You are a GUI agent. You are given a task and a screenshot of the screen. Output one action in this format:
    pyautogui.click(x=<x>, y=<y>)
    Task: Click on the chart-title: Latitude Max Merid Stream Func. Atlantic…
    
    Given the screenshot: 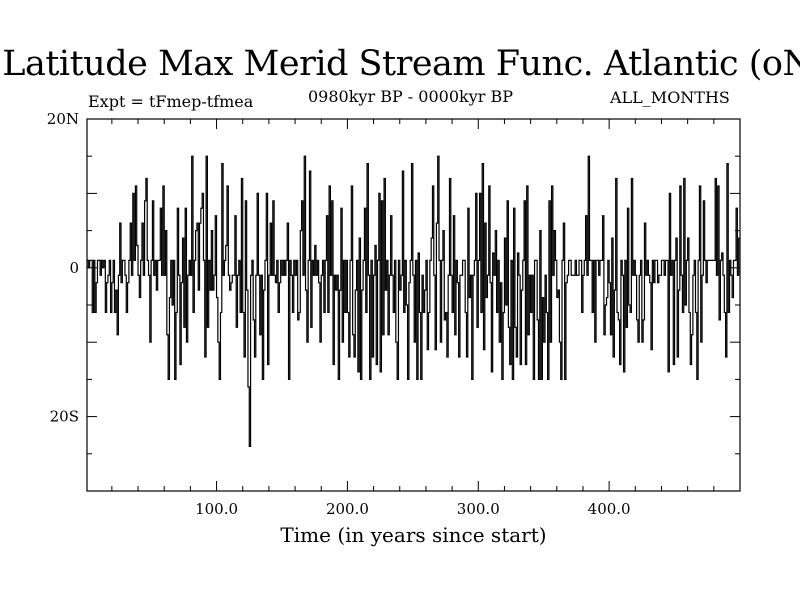 What is the action you would take?
    pyautogui.click(x=401, y=64)
    